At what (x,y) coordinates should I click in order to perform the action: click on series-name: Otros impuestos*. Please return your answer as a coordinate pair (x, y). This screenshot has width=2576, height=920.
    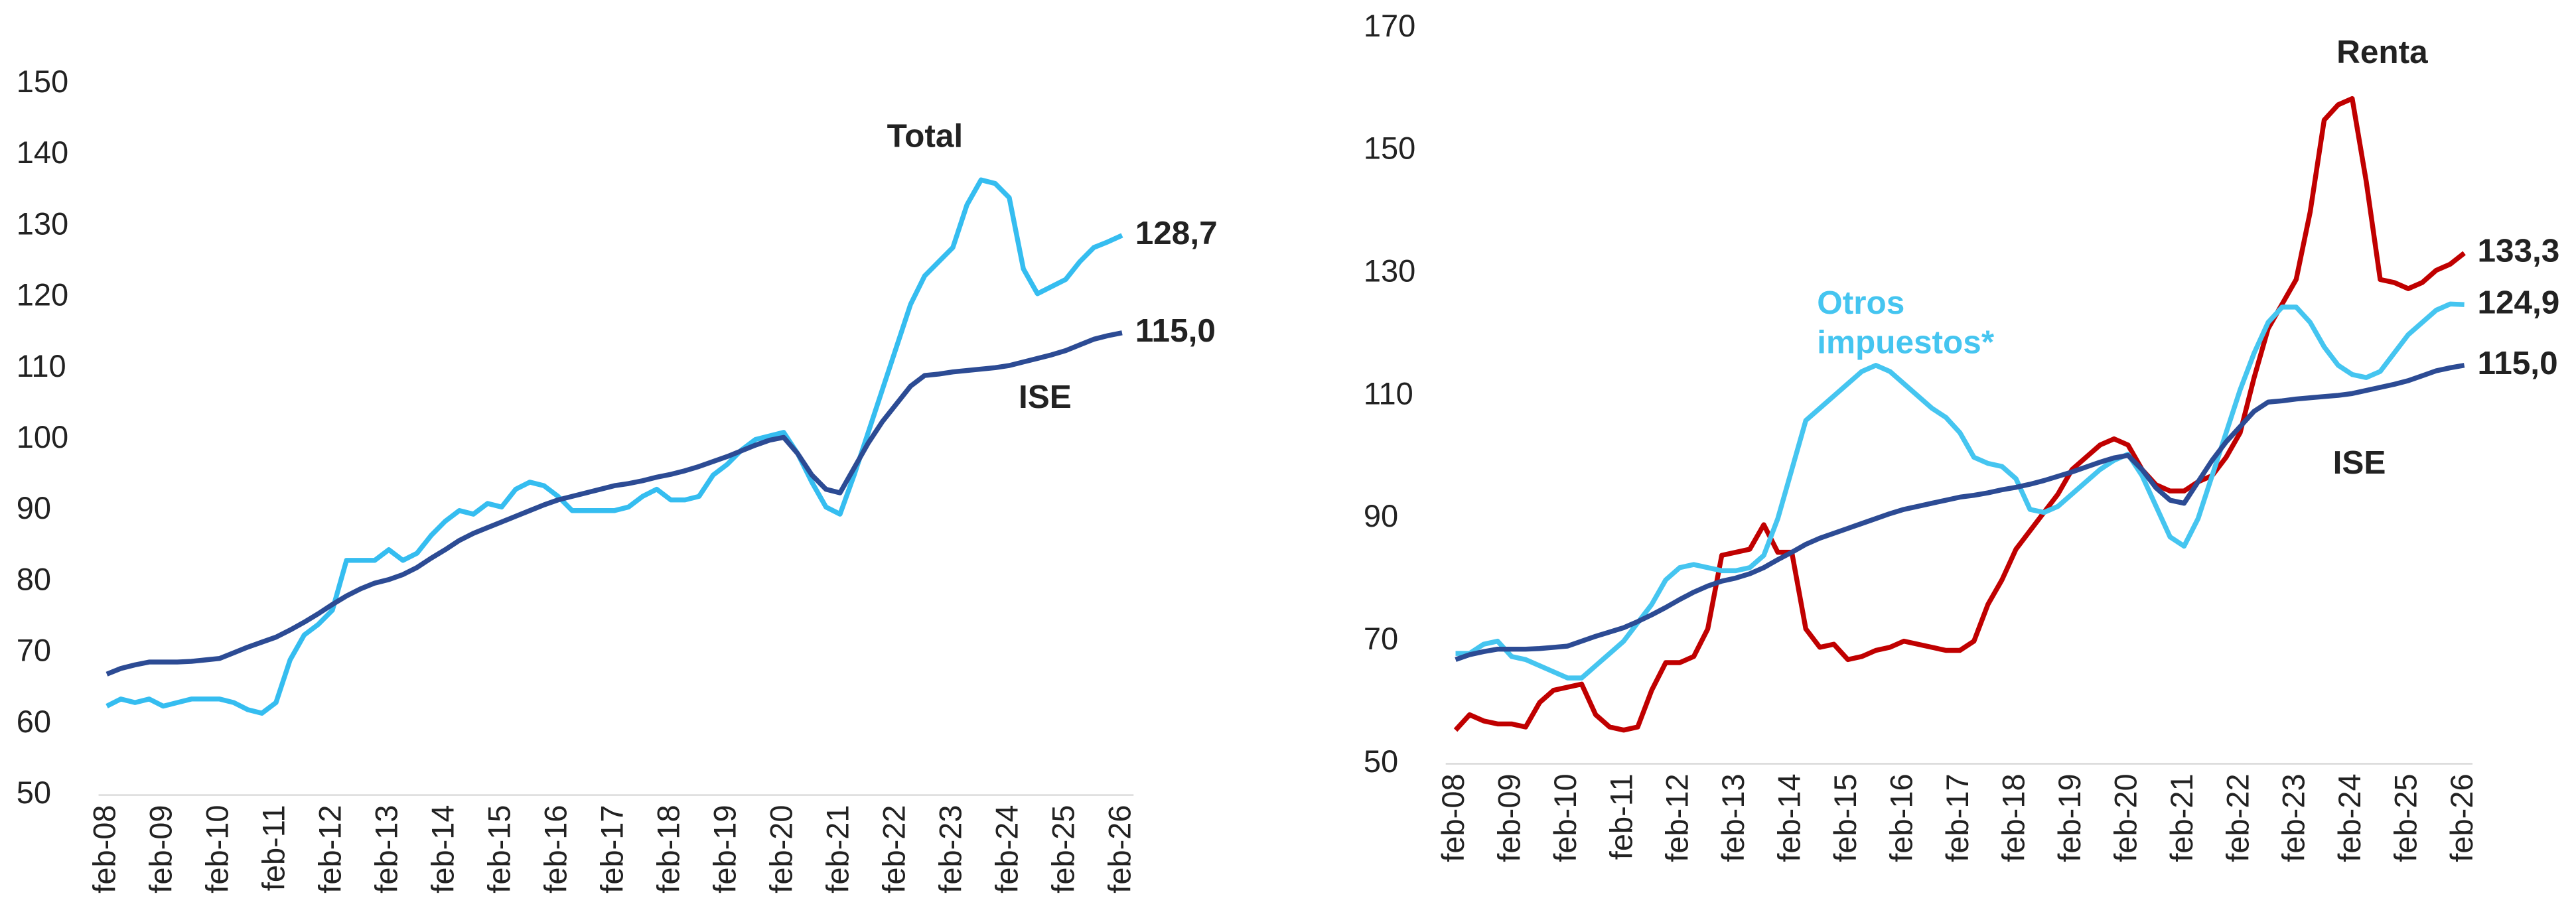
    Looking at the image, I should click on (1906, 323).